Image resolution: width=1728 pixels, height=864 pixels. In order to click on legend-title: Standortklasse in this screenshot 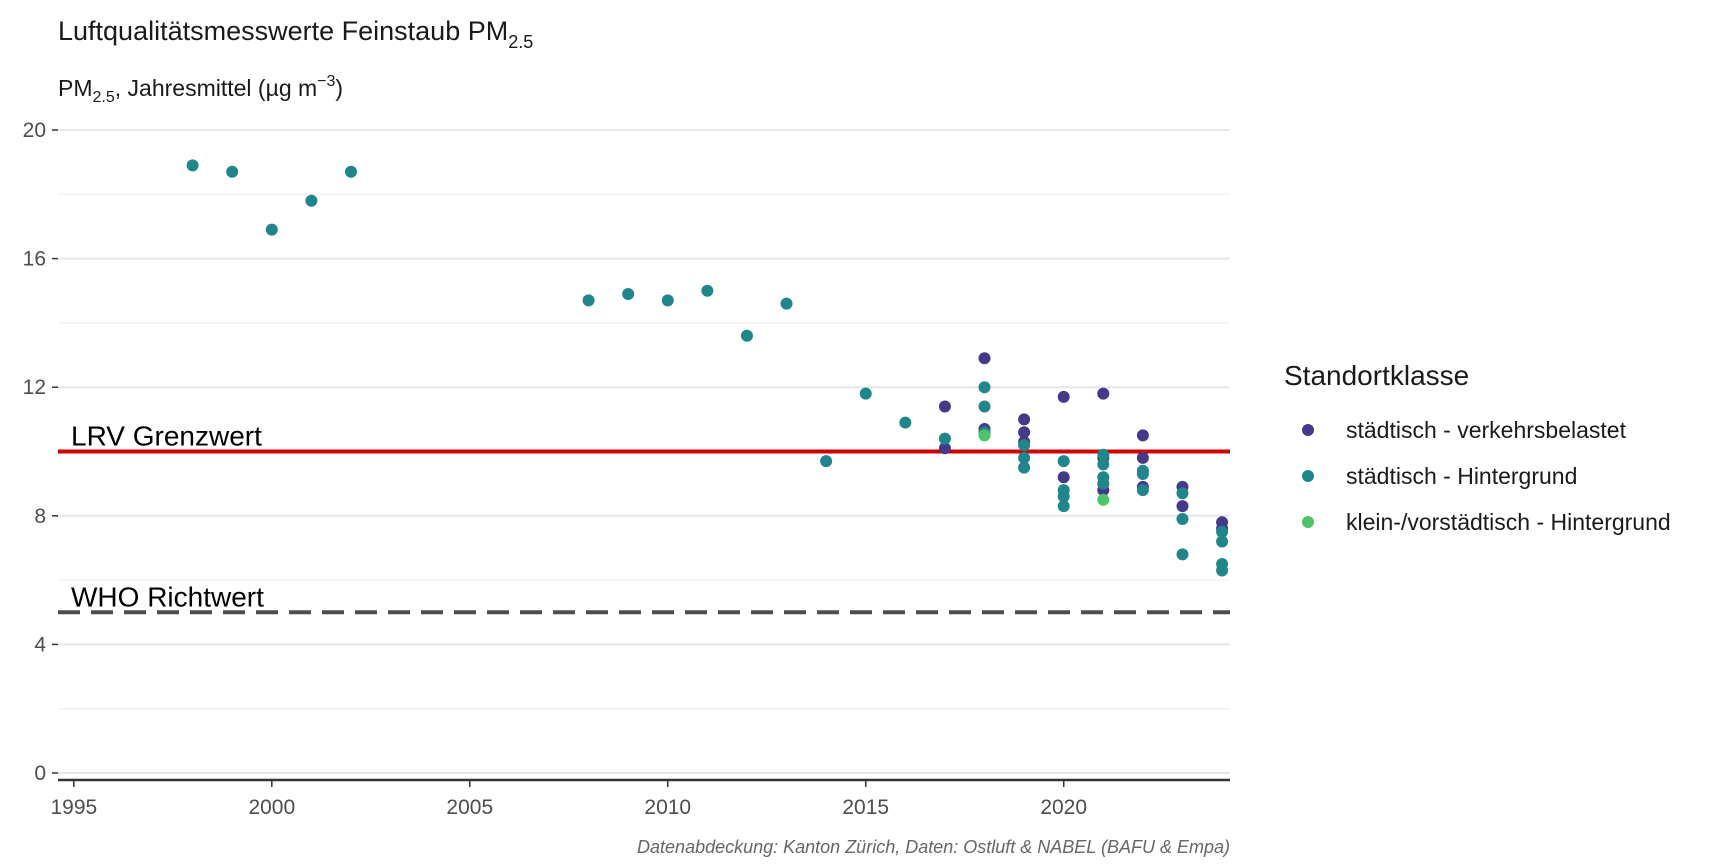, I will do `click(1376, 375)`.